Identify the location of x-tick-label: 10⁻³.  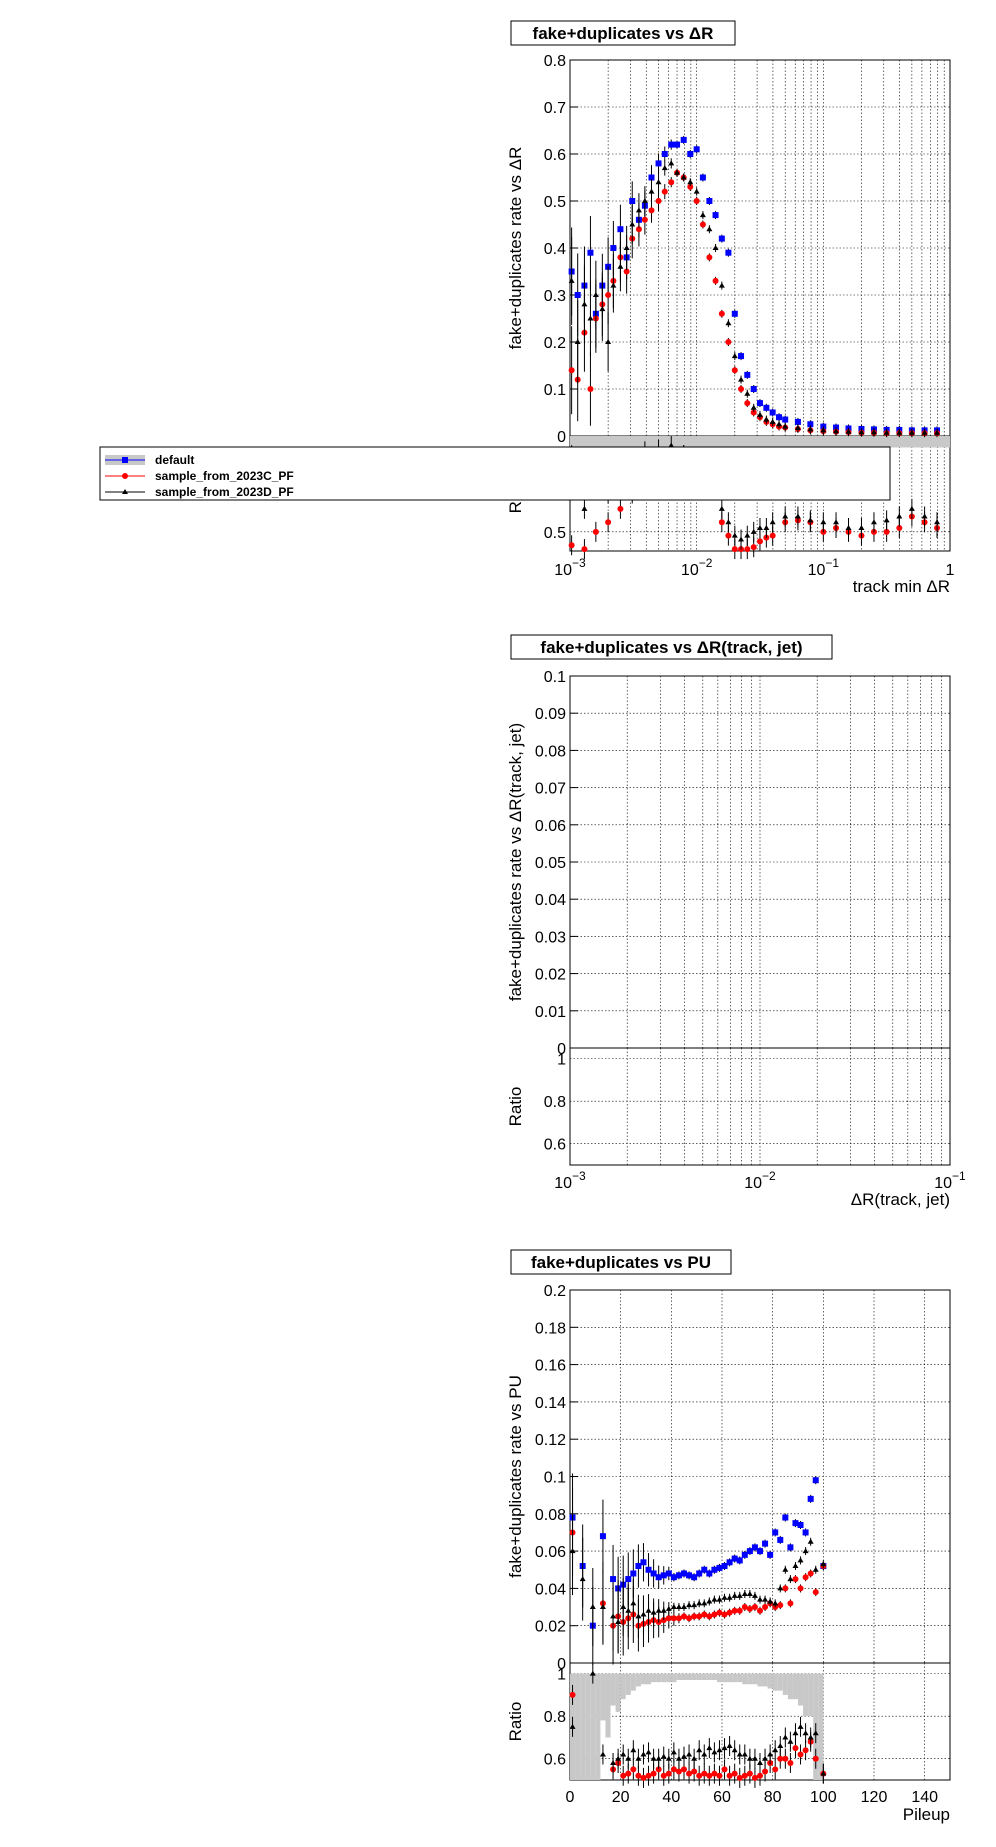
(570, 567).